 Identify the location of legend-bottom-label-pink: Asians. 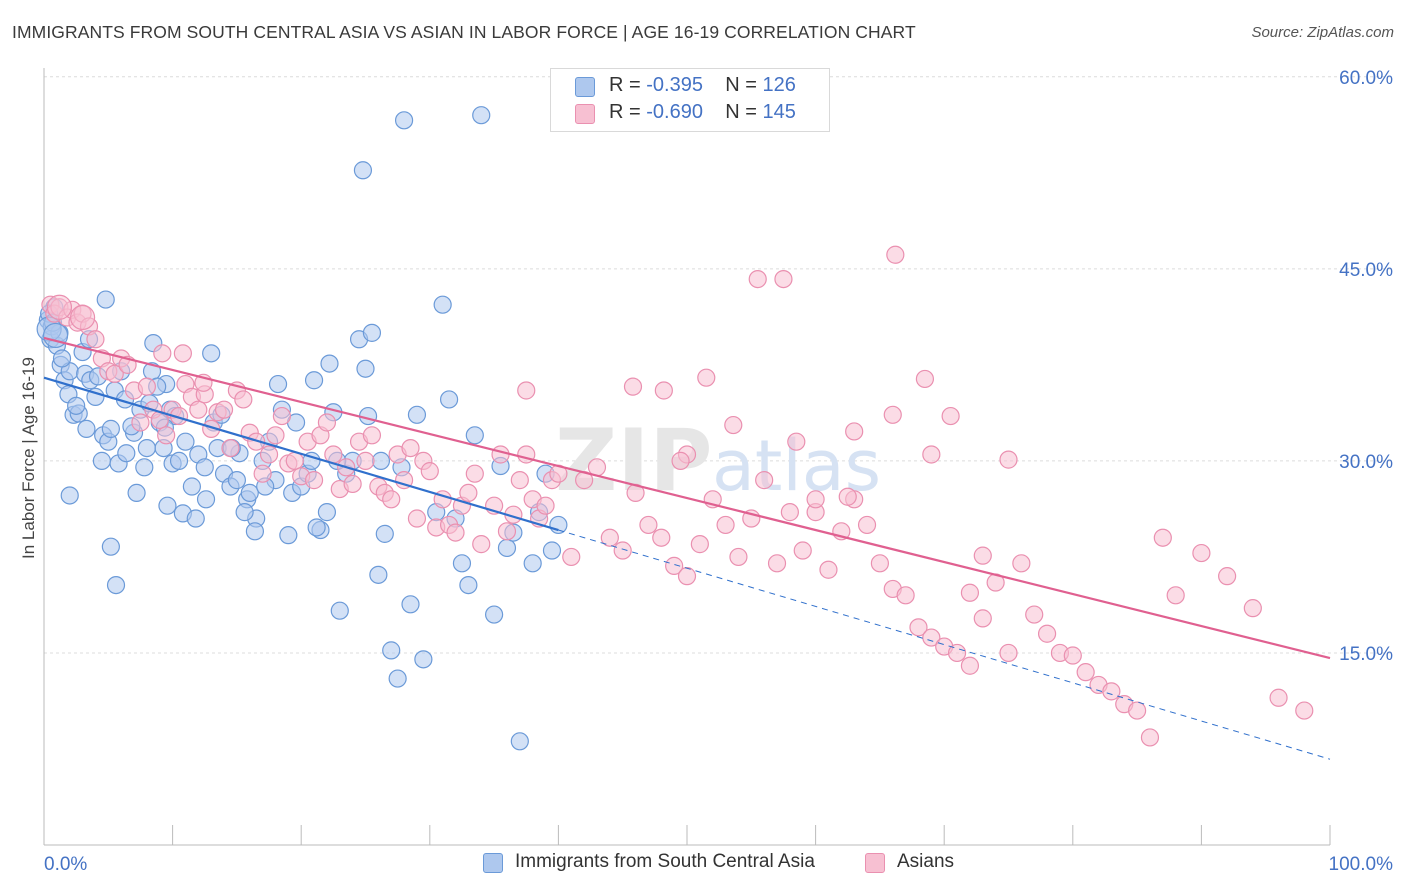
(926, 861).